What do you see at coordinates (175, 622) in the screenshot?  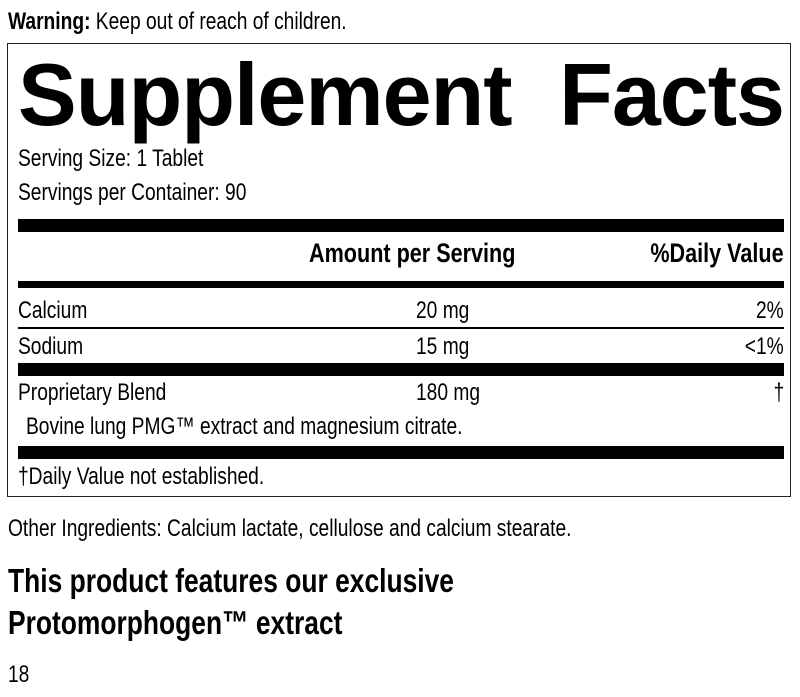 I see `feature-heading-line2: Protomorphogen™ extract` at bounding box center [175, 622].